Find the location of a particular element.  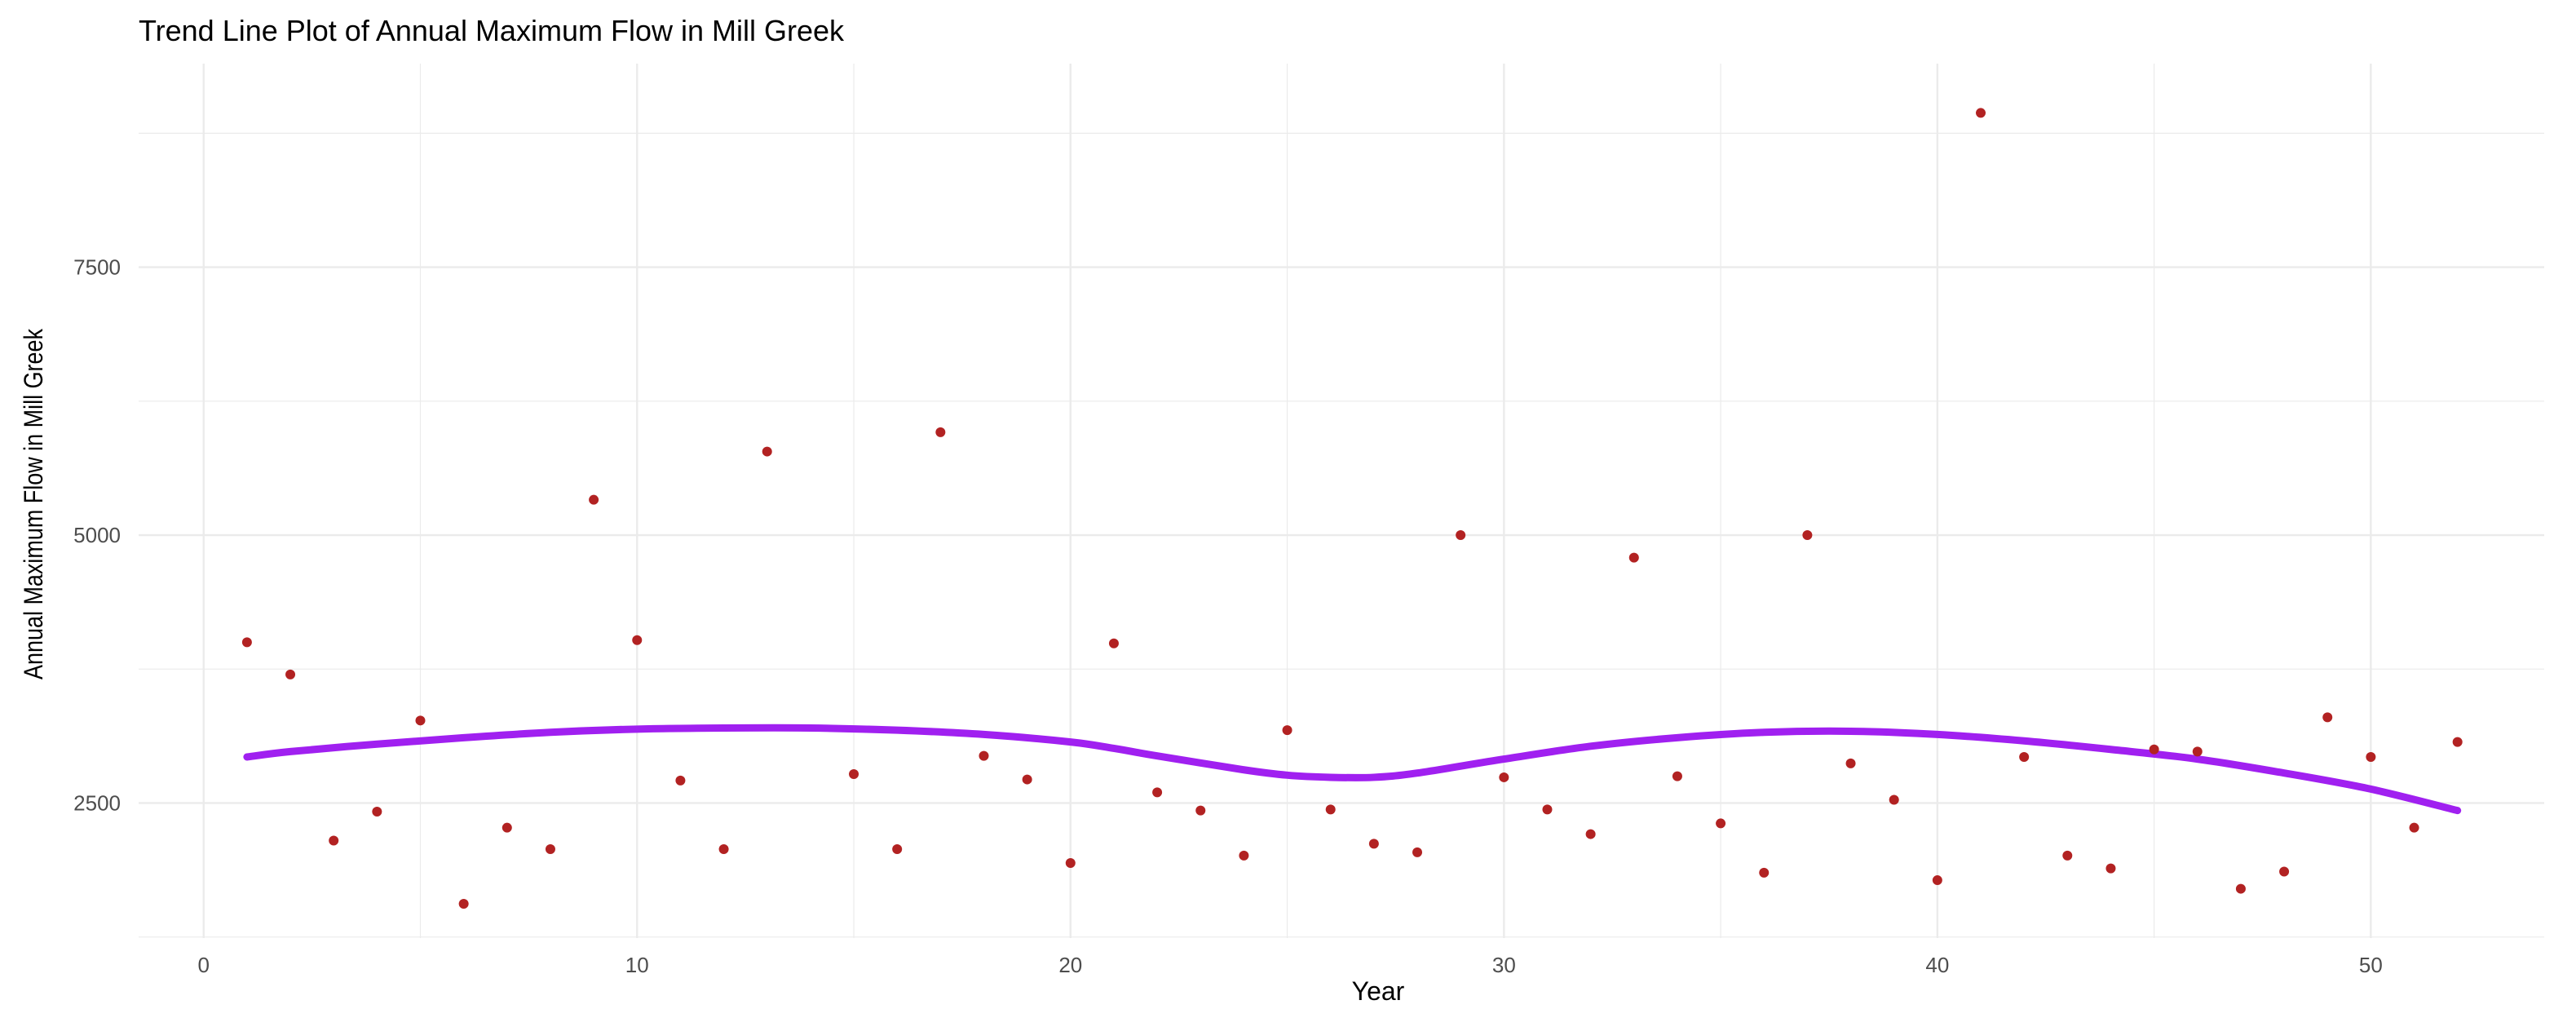

y-tick-label: 7500 is located at coordinates (97, 267).